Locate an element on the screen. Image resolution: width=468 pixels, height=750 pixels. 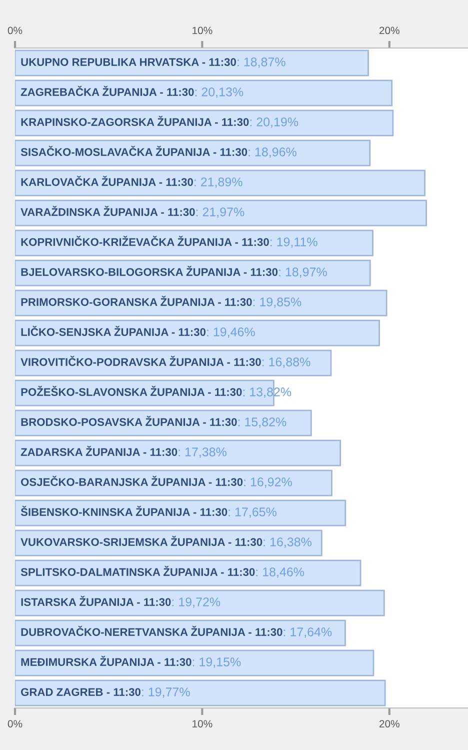
y-tick-label: DUBROVAČKO-NERETVANSKA ŽUPANIJA - 11:30 is located at coordinates (151, 631).